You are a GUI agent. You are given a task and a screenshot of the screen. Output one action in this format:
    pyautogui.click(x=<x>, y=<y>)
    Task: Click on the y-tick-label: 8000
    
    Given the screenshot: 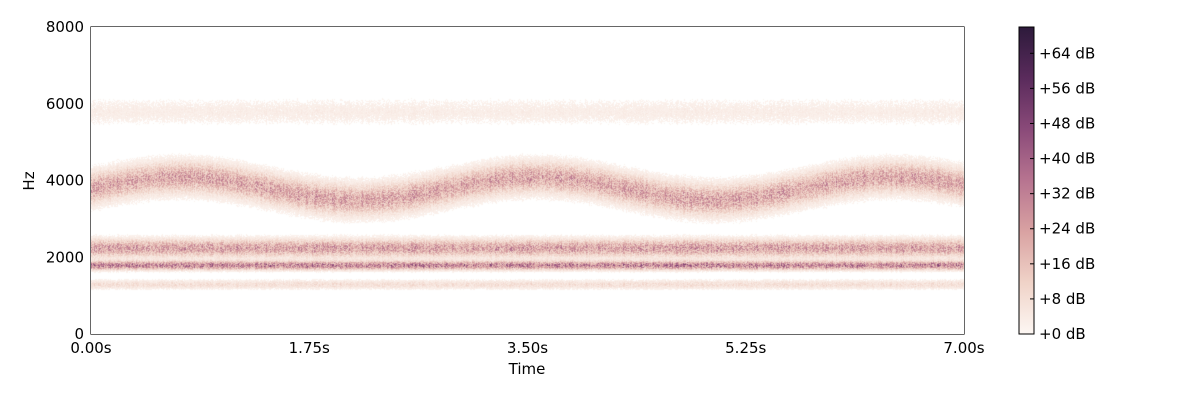 What is the action you would take?
    pyautogui.click(x=65, y=27)
    